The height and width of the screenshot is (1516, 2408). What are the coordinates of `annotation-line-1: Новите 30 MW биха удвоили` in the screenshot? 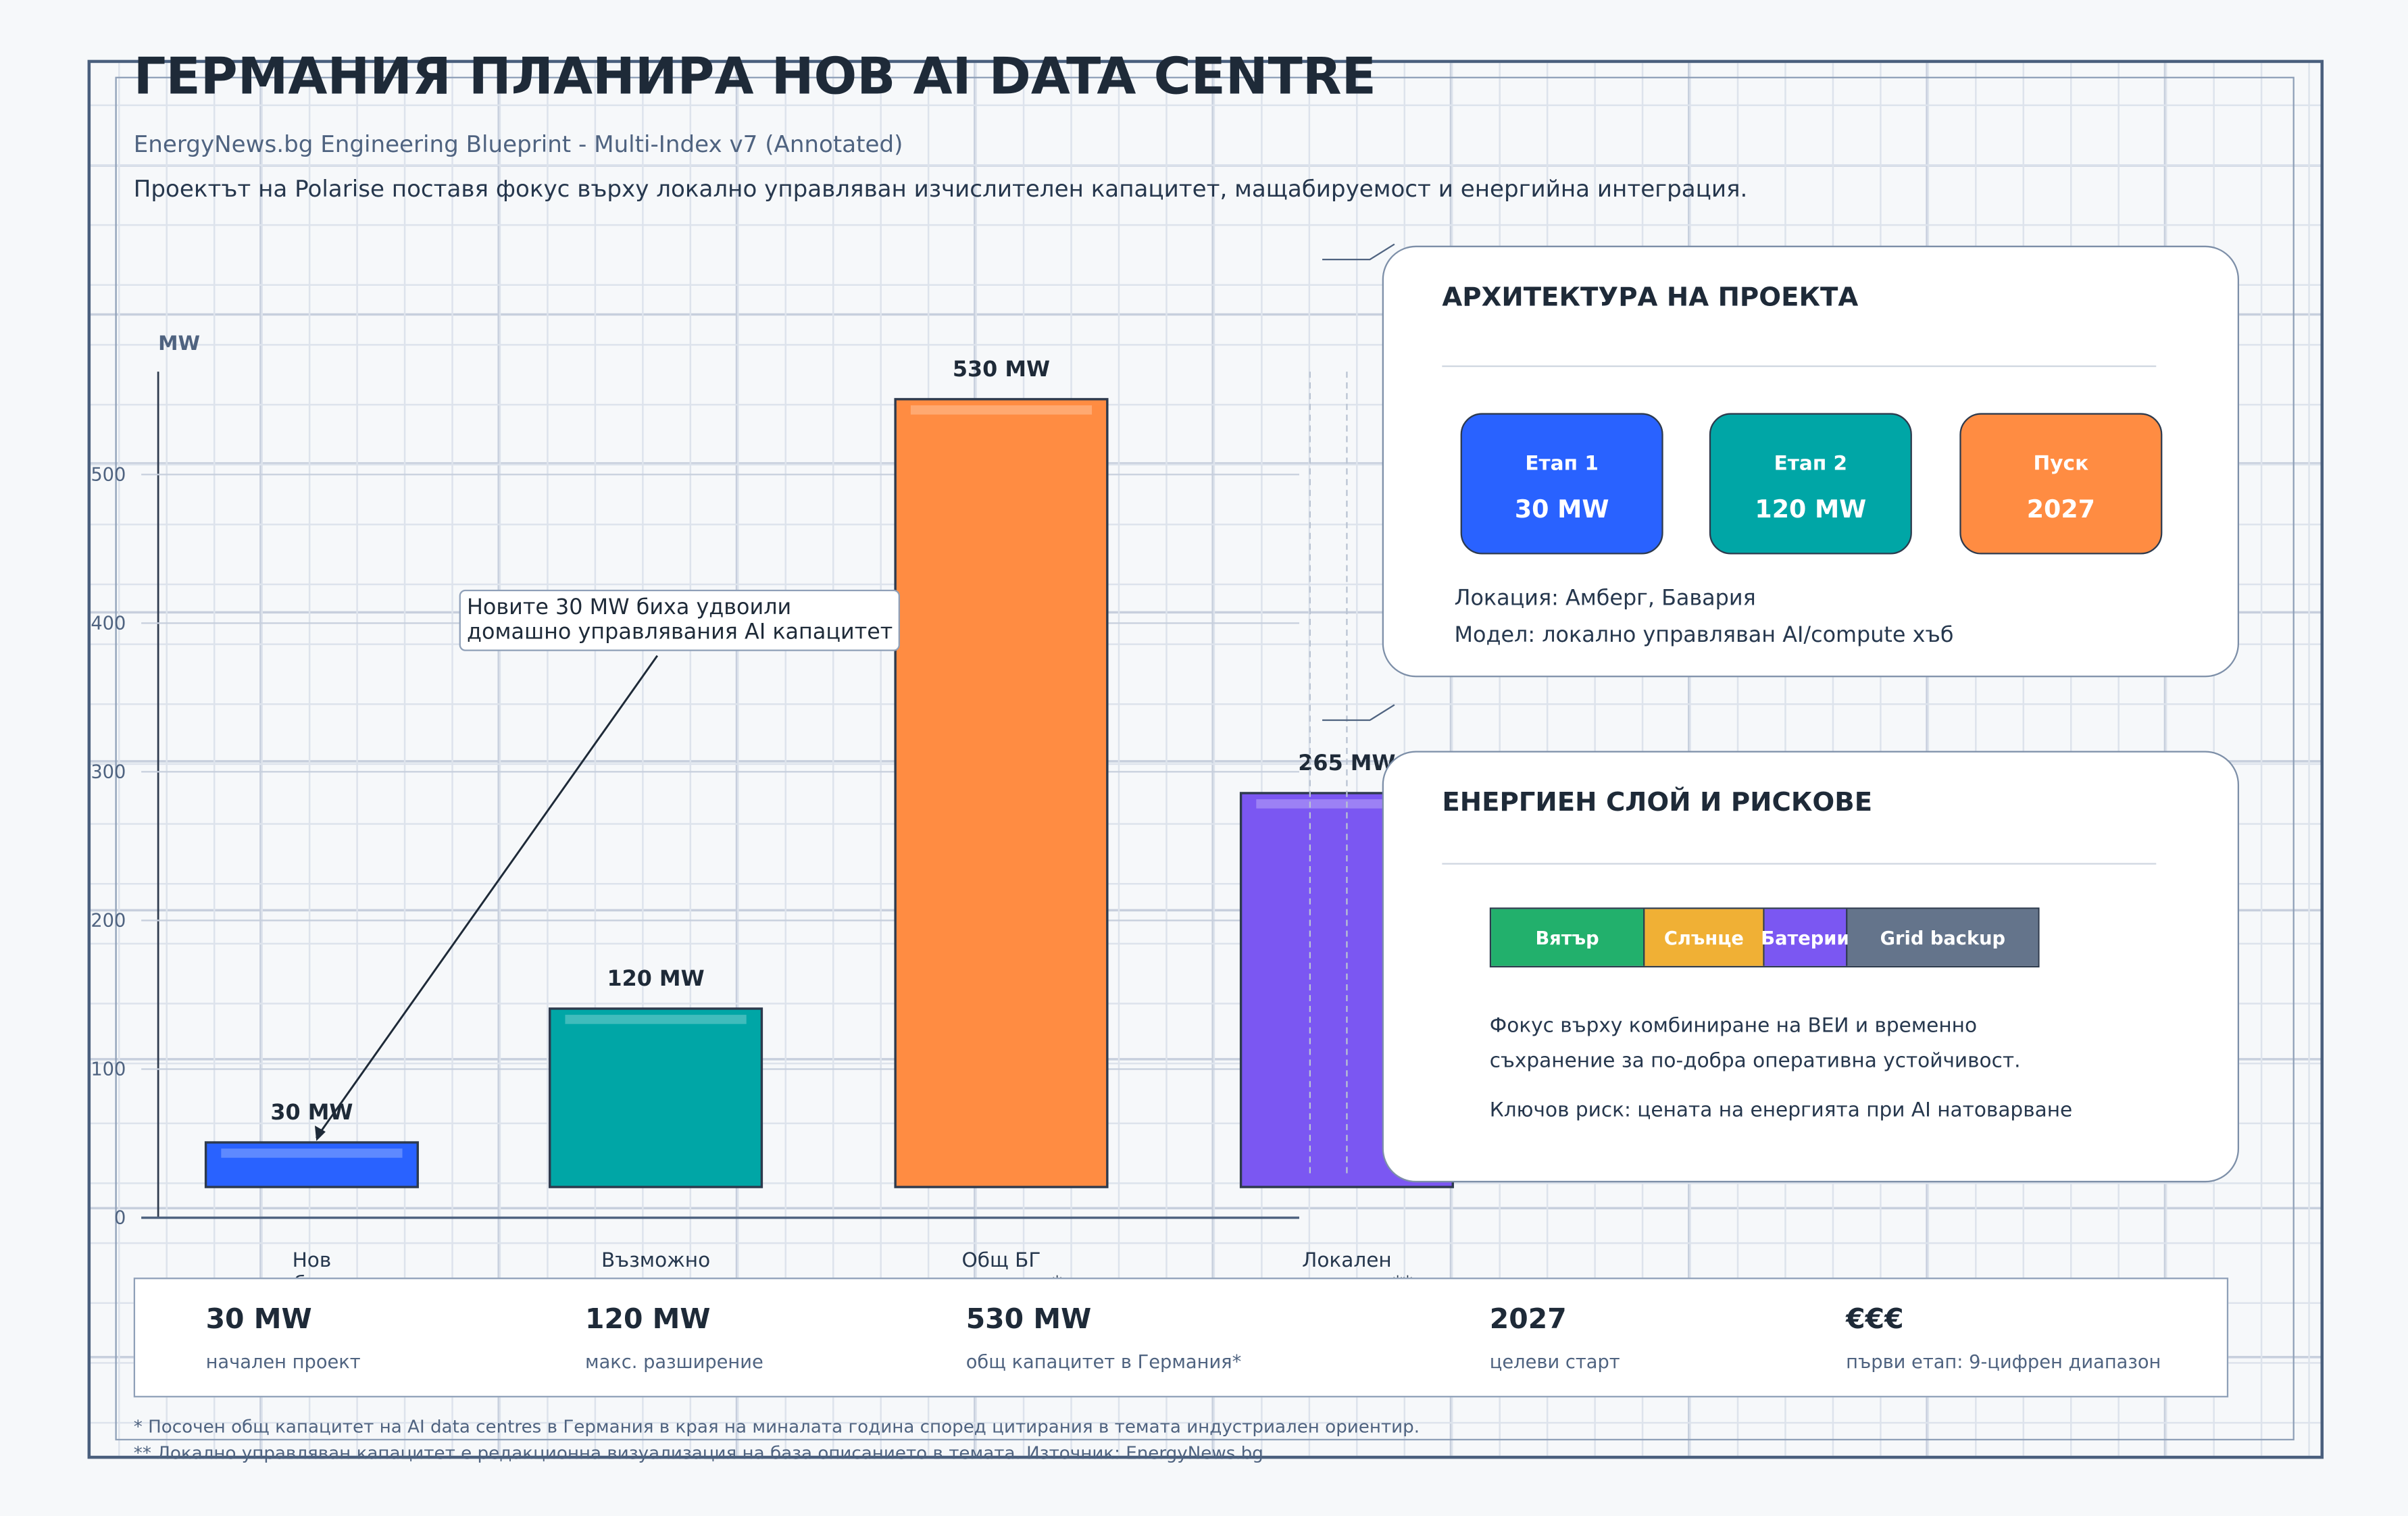 It's located at (629, 608).